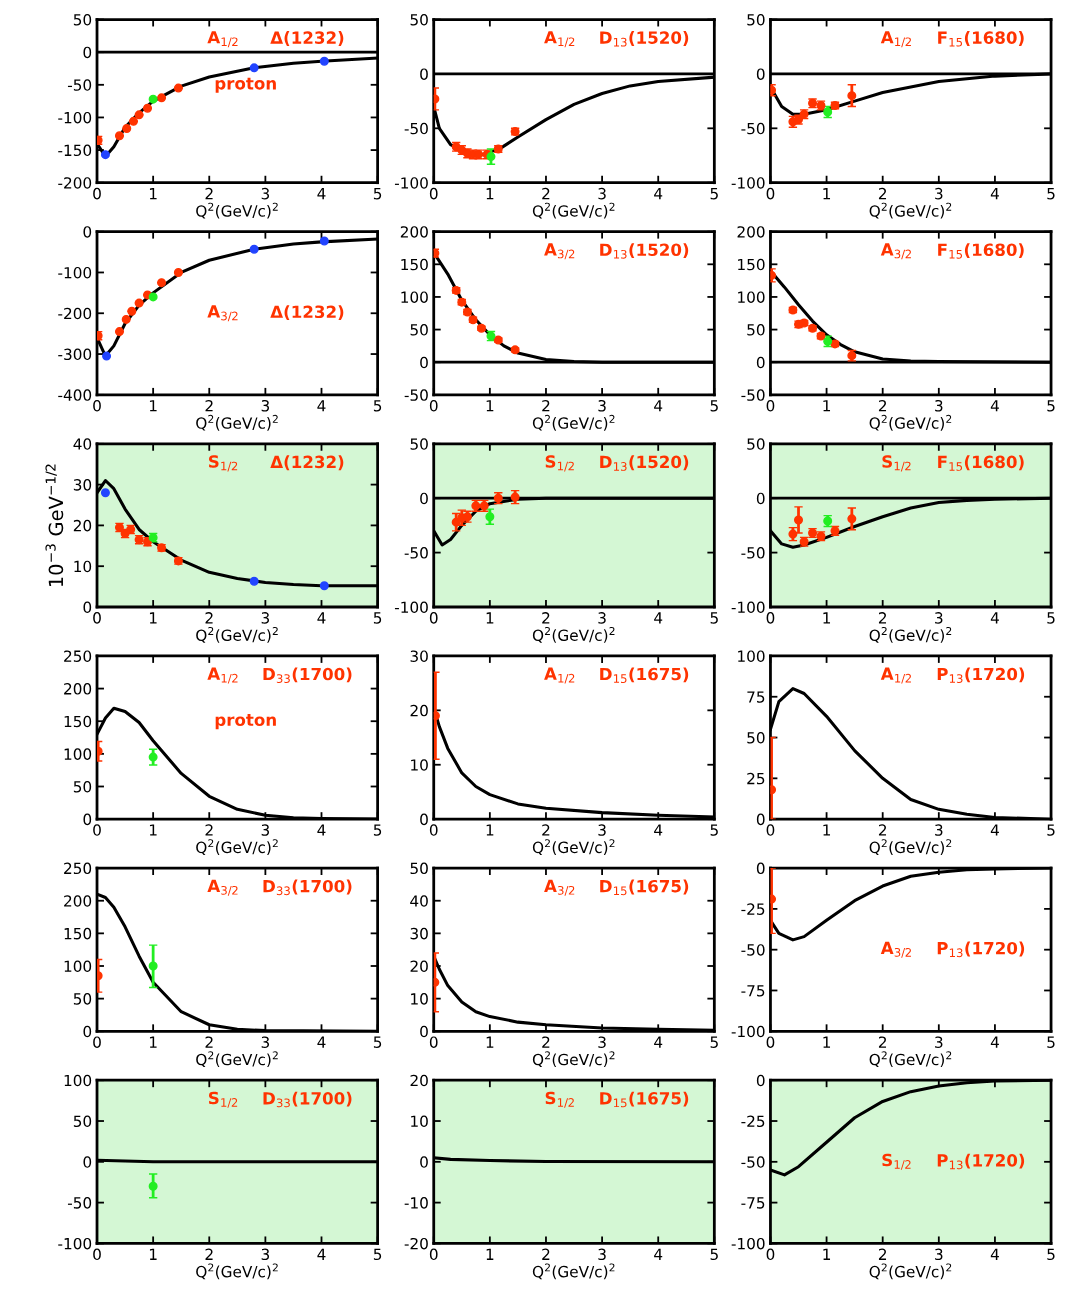  Describe the element at coordinates (54, 525) in the screenshot. I see `y-axis-title: 10$^{−3}$ GeV$^{−1/2}$` at that location.